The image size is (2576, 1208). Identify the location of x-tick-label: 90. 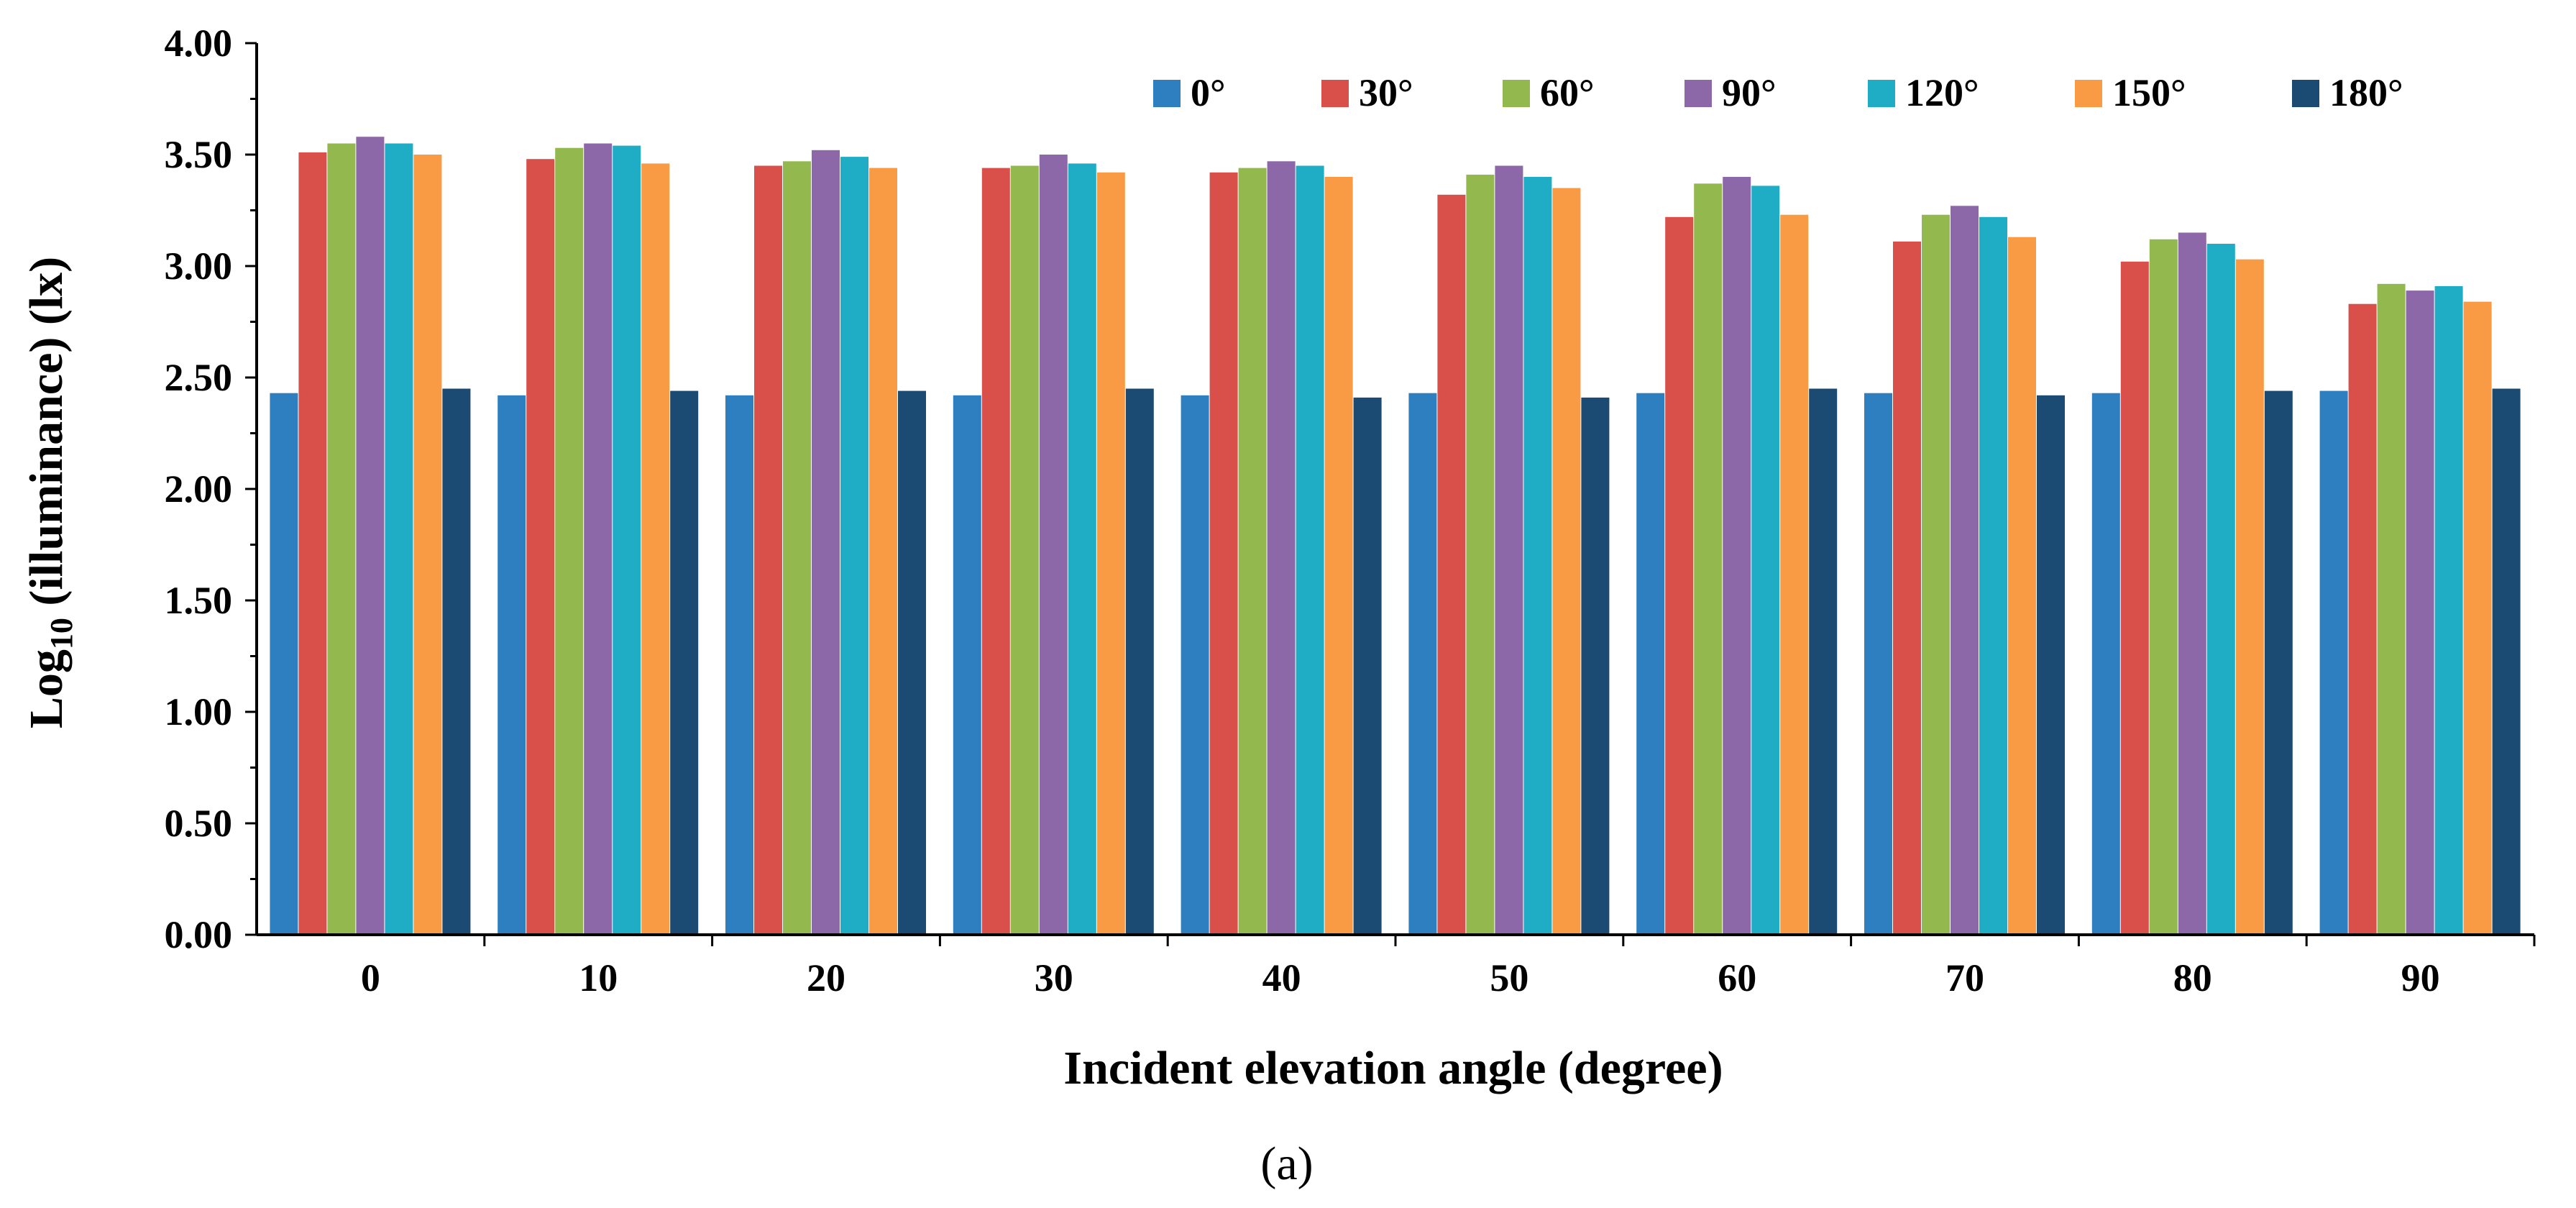
(2420, 977).